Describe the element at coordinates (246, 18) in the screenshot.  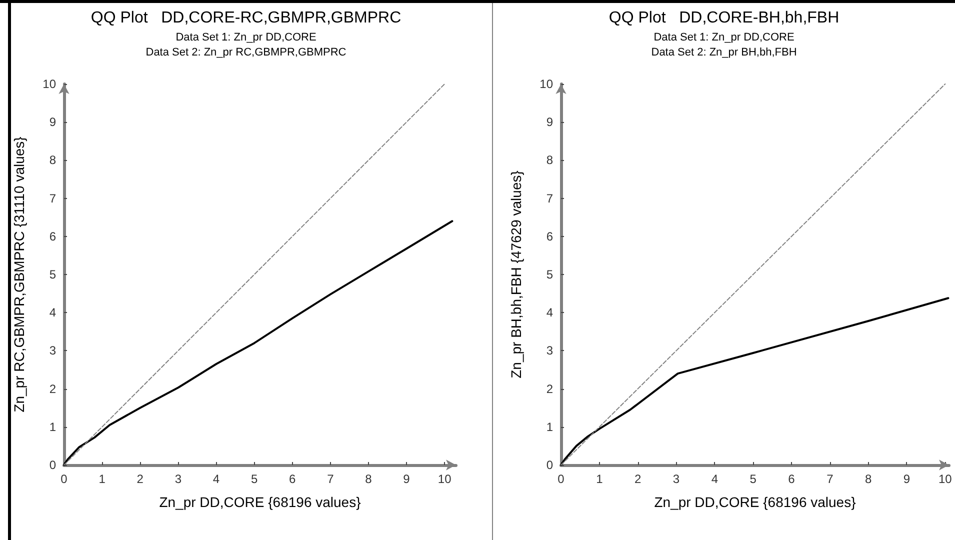
I see `chart-title: QQ Plot DD,CORE-RC,GBMPR,GBMPRC` at that location.